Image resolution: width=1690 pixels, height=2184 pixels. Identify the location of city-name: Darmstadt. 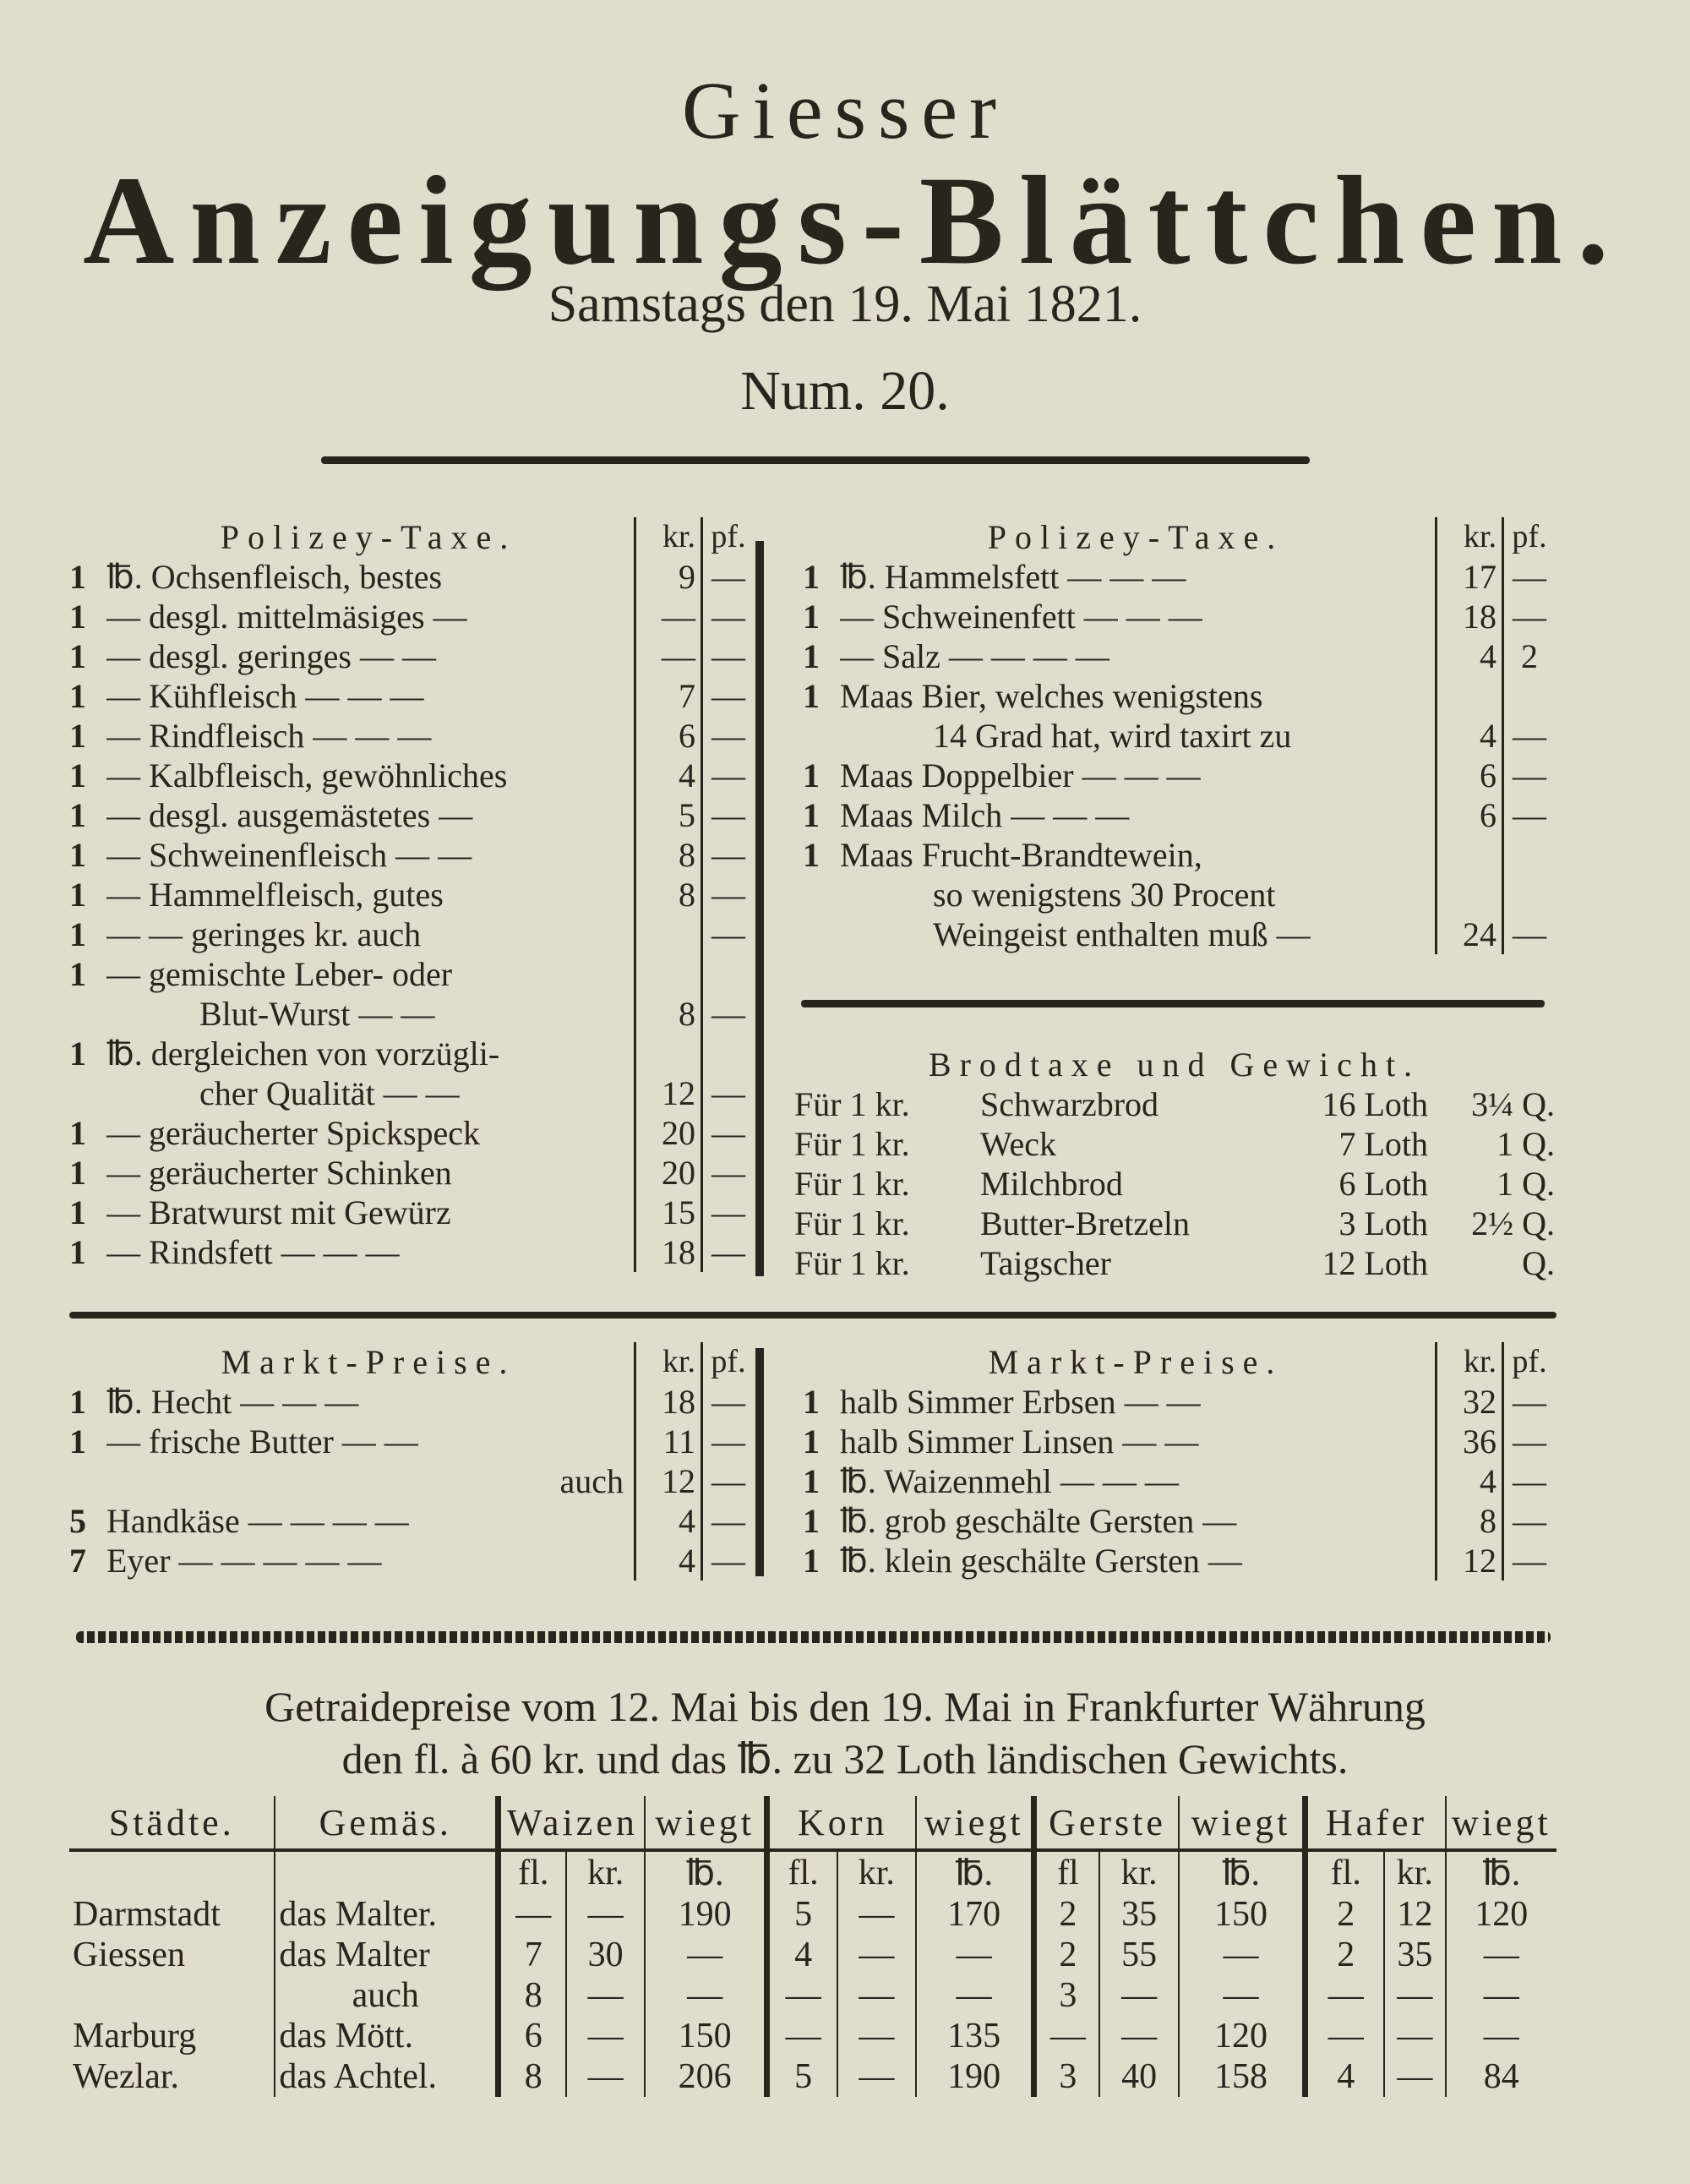
(147, 1915).